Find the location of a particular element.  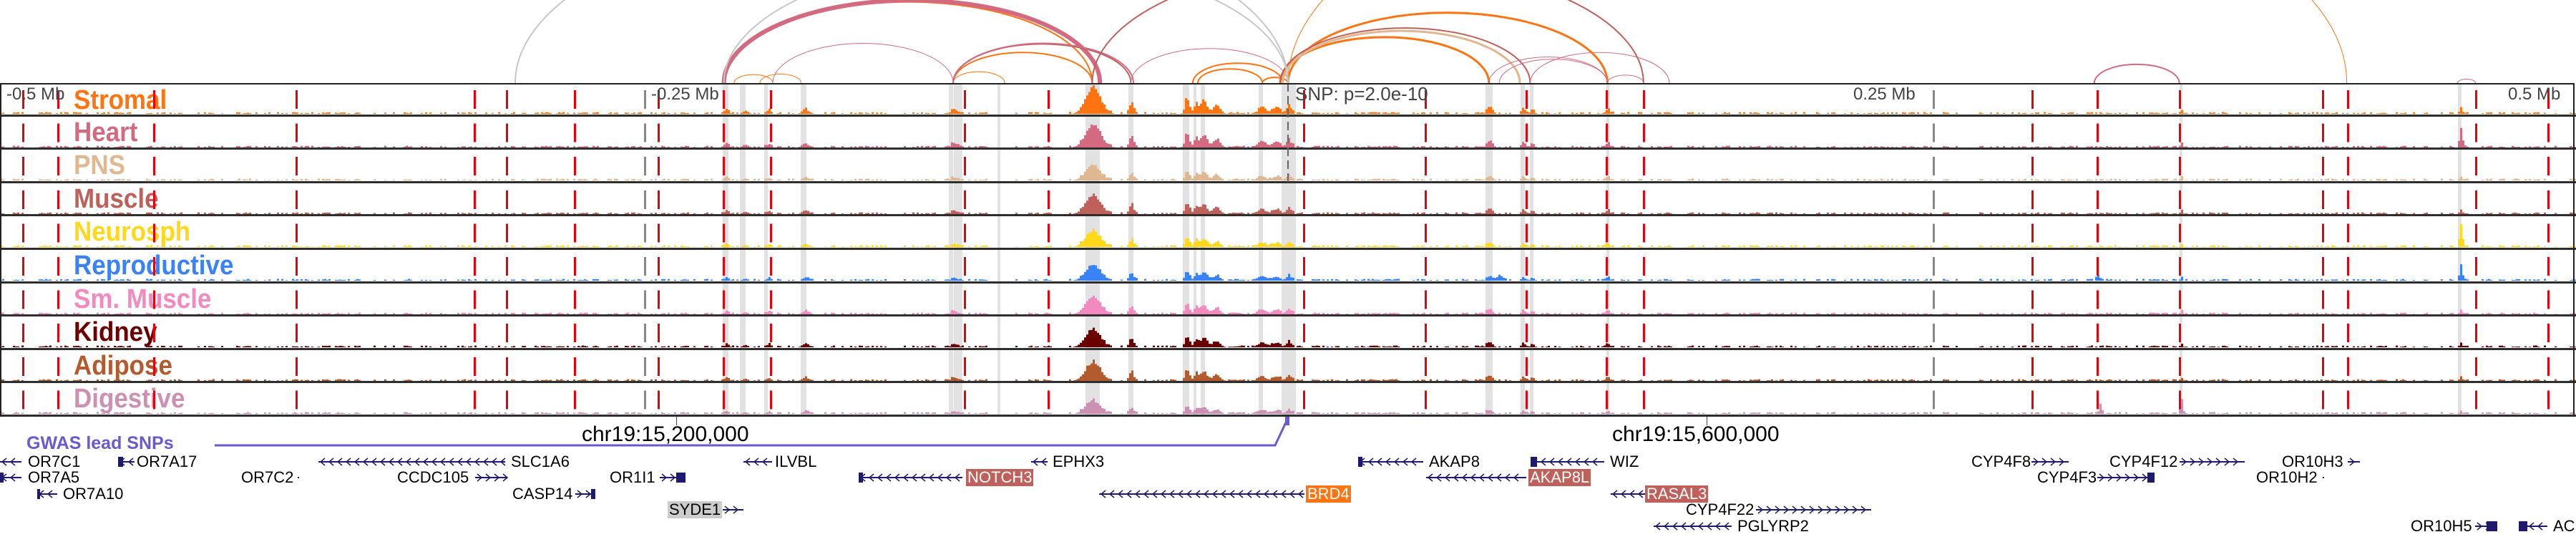

gene-label-or7c2: OR7C2 is located at coordinates (267, 477).